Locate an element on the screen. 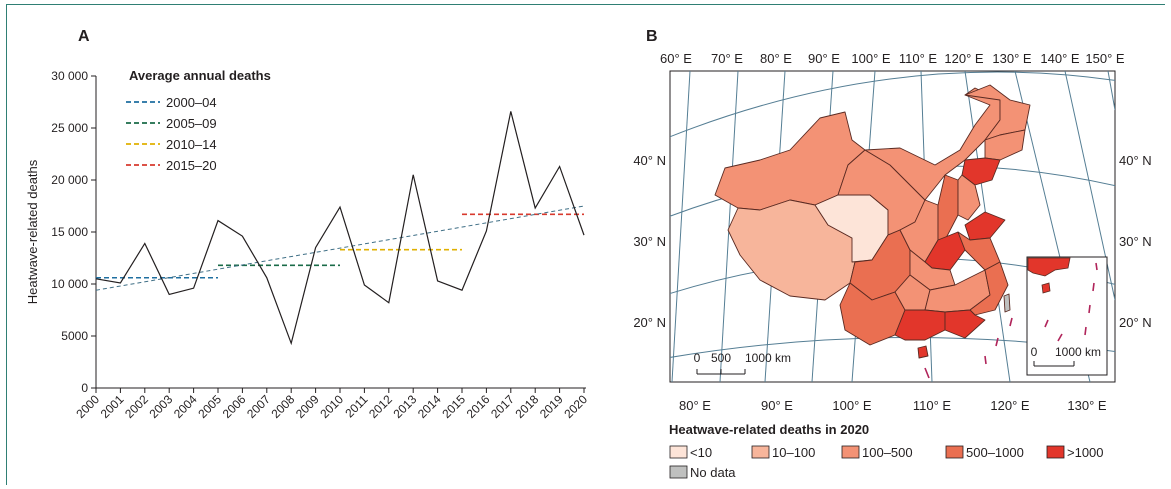  legend-label: 500–1000 is located at coordinates (995, 452).